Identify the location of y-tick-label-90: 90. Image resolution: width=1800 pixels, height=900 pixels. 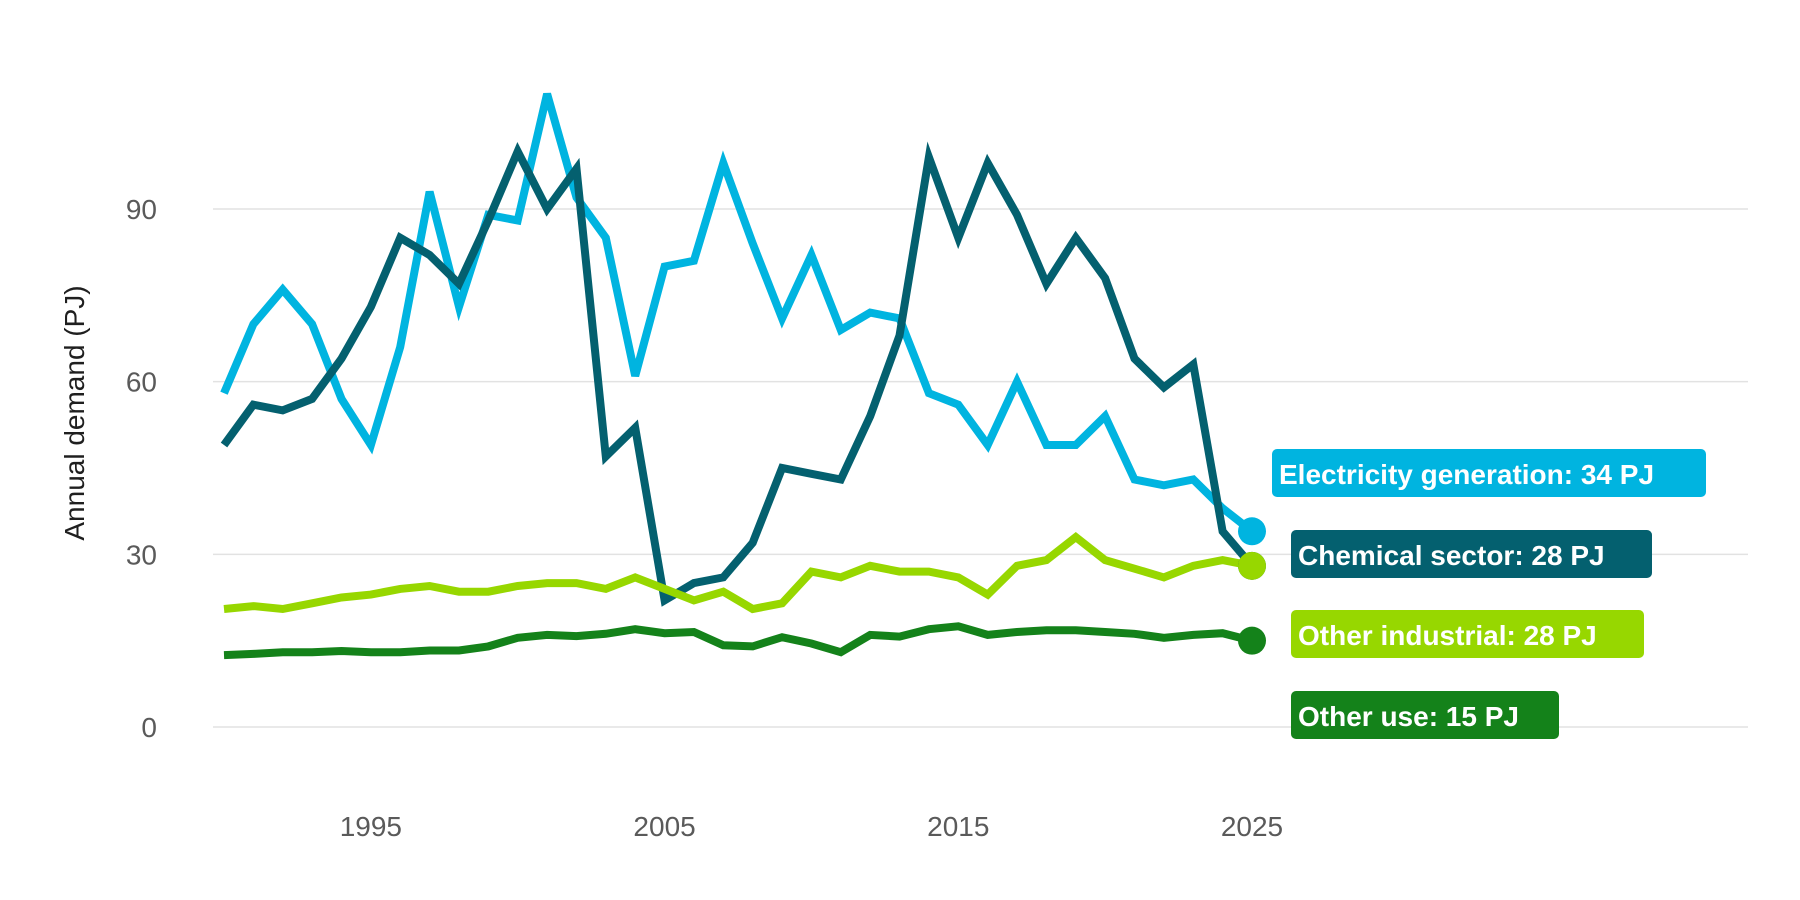
(141, 209).